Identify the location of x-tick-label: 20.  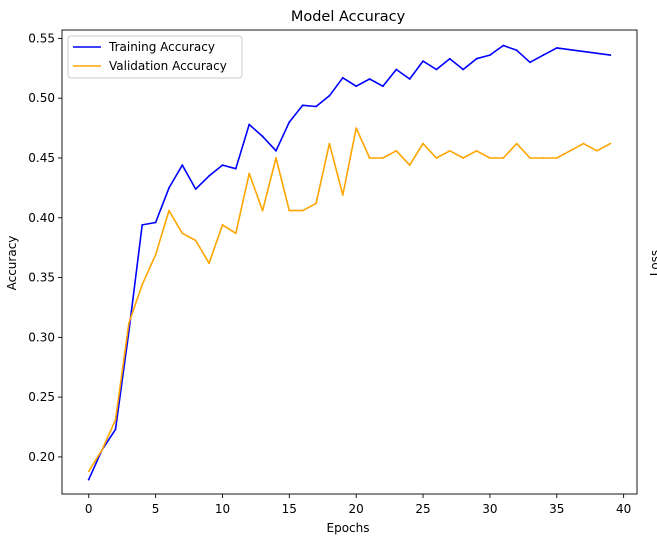
(356, 509).